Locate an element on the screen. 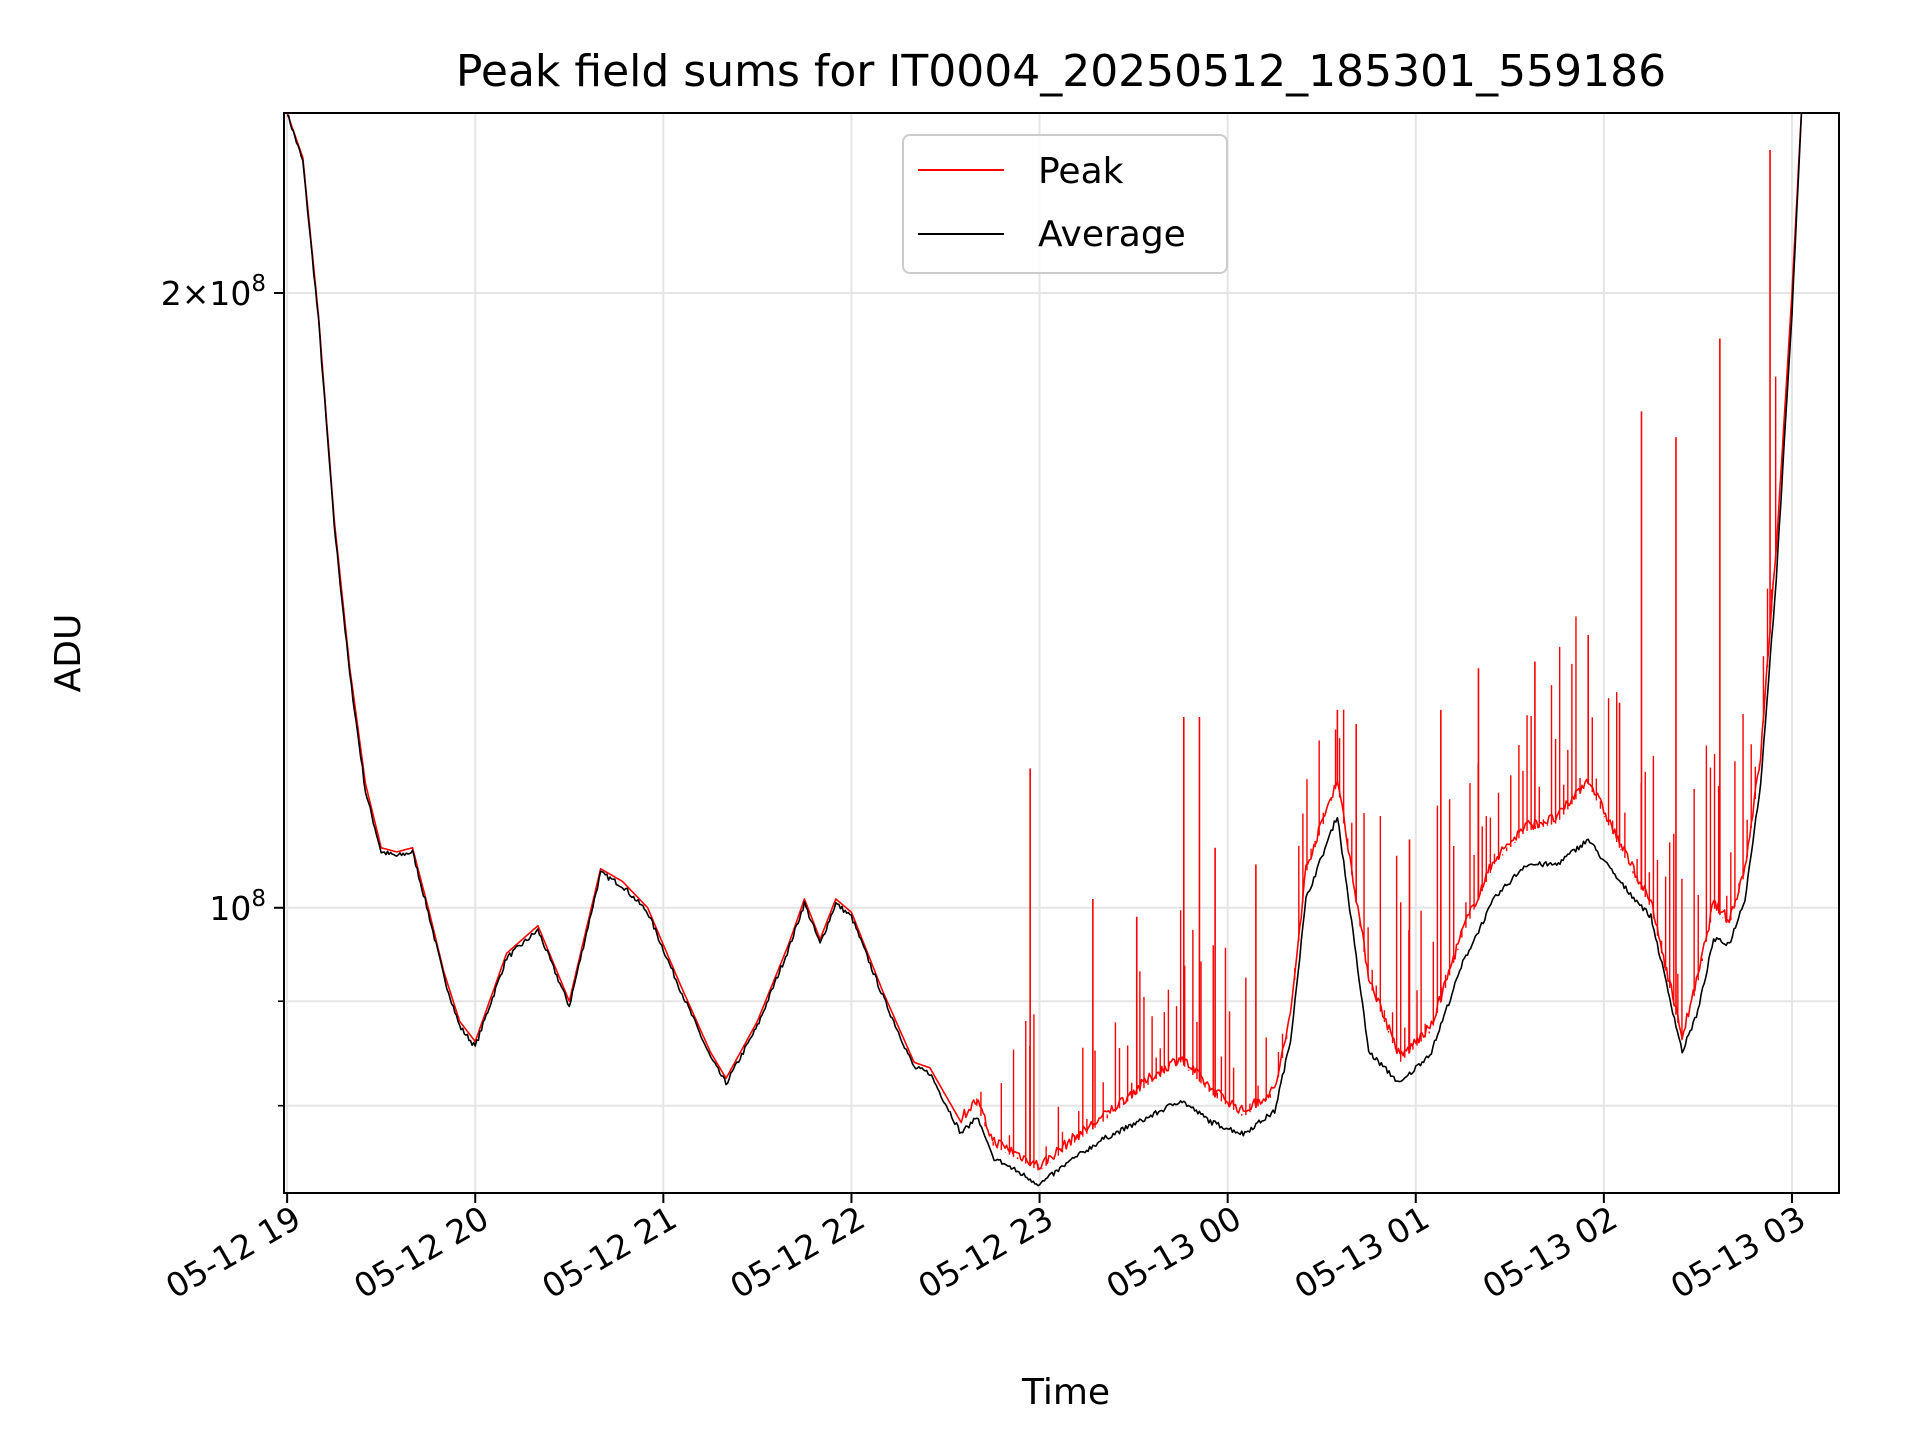 This screenshot has height=1440, width=1920. legend-average-label: Average is located at coordinates (1112, 234).